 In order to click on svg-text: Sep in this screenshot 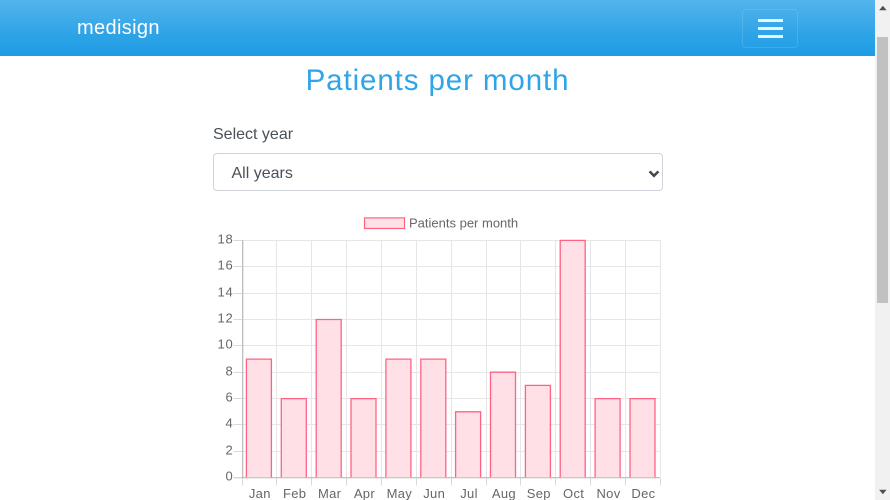, I will do `click(539, 493)`.